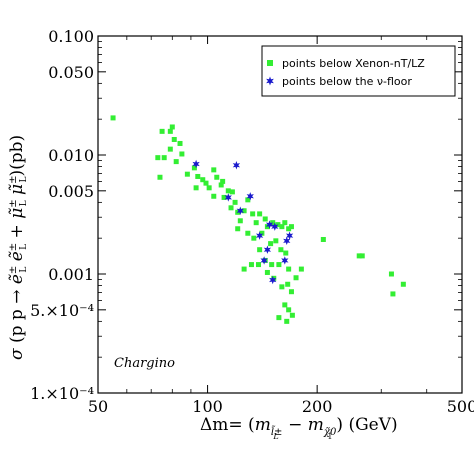 The width and height of the screenshot is (474, 474). What do you see at coordinates (353, 63) in the screenshot?
I see `legend-label: points below Xenon-nT/LZ` at bounding box center [353, 63].